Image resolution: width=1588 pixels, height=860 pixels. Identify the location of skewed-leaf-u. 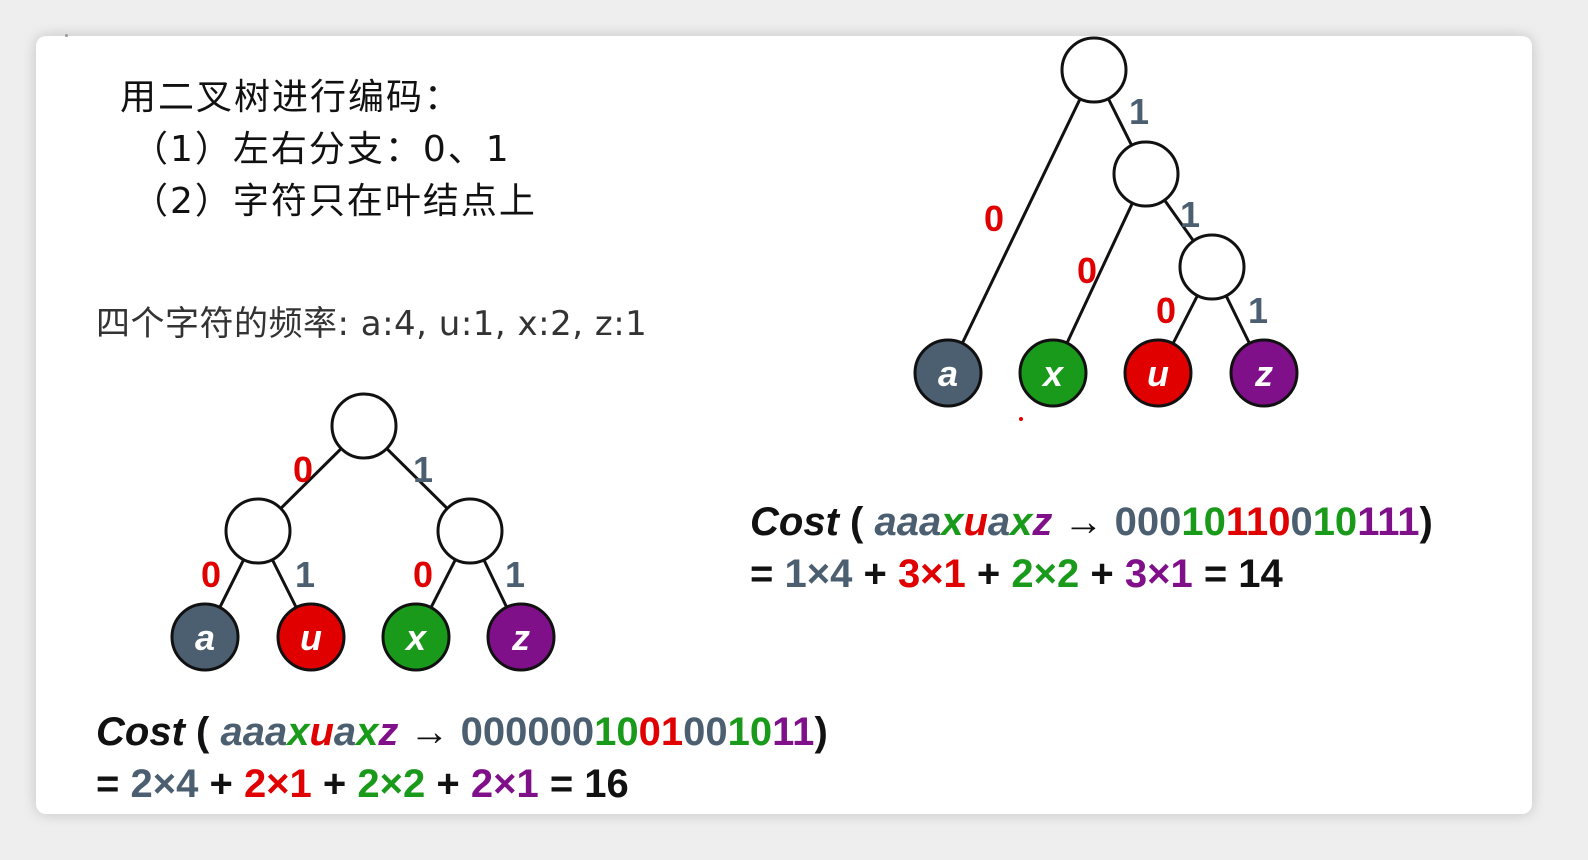
(1158, 373).